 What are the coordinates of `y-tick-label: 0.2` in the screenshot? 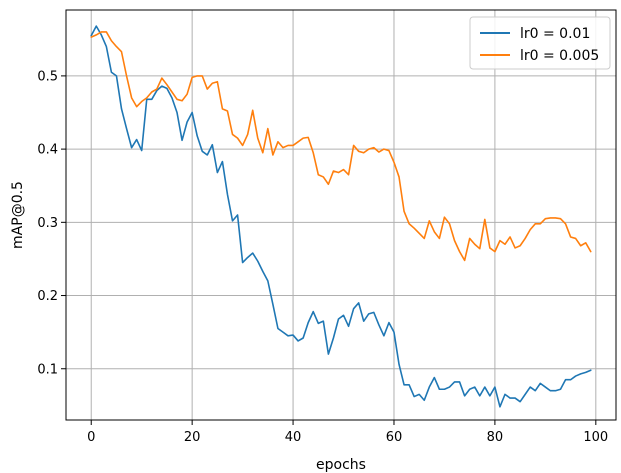 It's located at (47, 296).